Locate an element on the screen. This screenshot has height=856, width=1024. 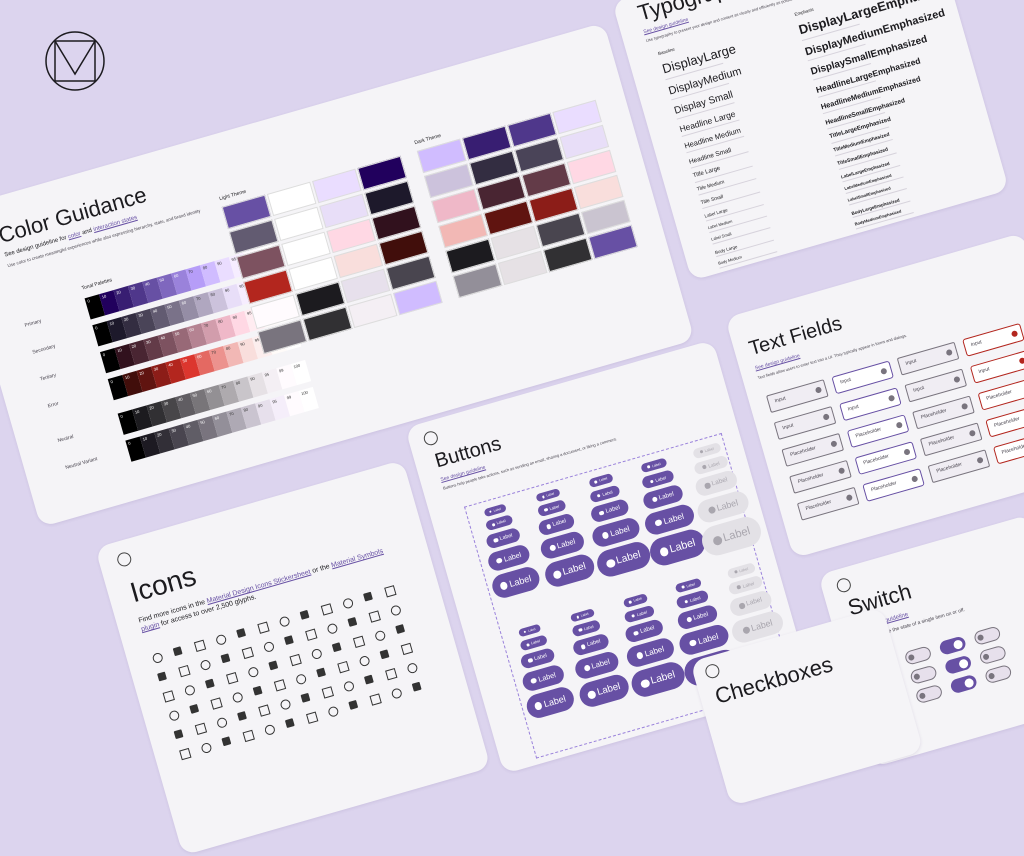
palette-name: Tertiary is located at coordinates (48, 377).